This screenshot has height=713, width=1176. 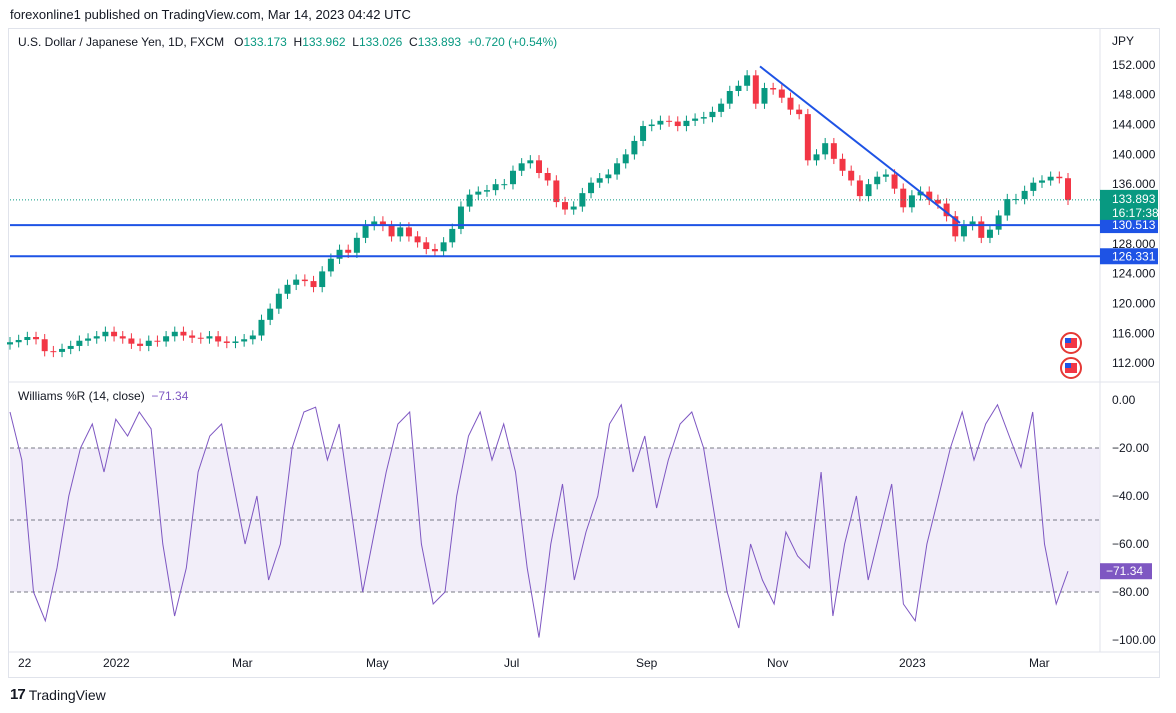 I want to click on close-value: 133.893, so click(x=439, y=42).